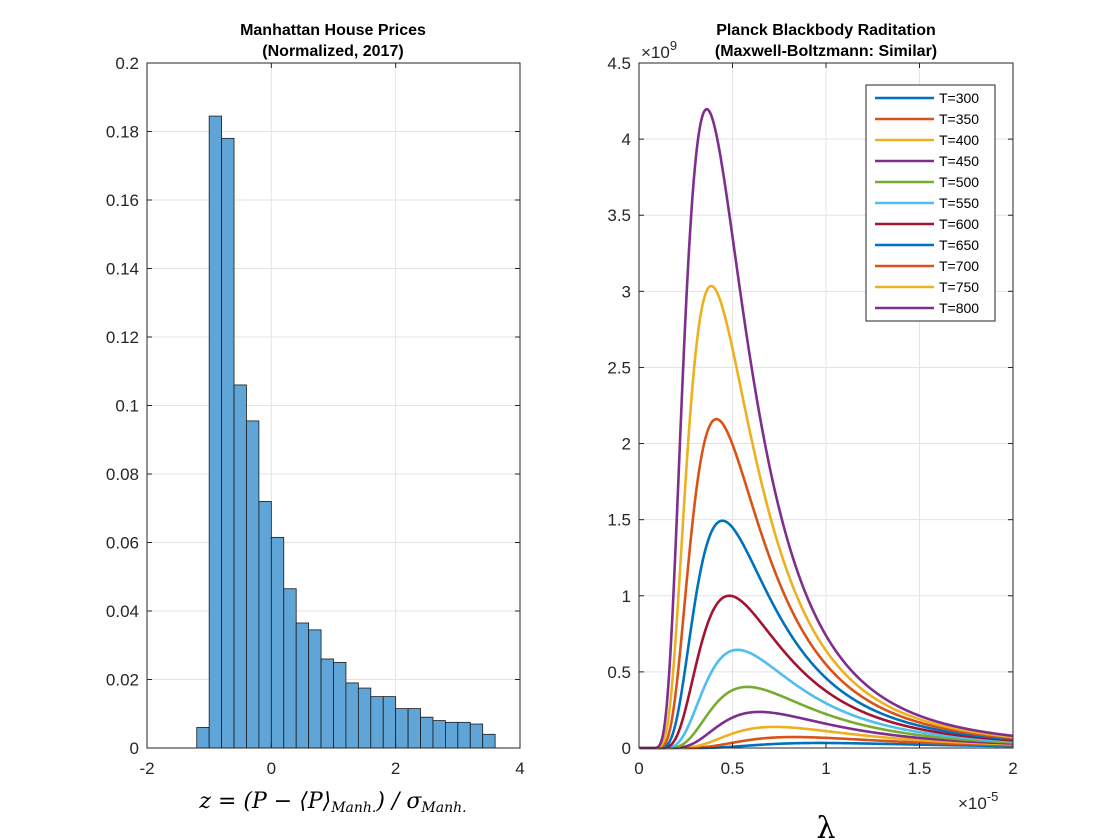 This screenshot has height=840, width=1120. I want to click on y-exponent-label: ×10⁹, so click(659, 50).